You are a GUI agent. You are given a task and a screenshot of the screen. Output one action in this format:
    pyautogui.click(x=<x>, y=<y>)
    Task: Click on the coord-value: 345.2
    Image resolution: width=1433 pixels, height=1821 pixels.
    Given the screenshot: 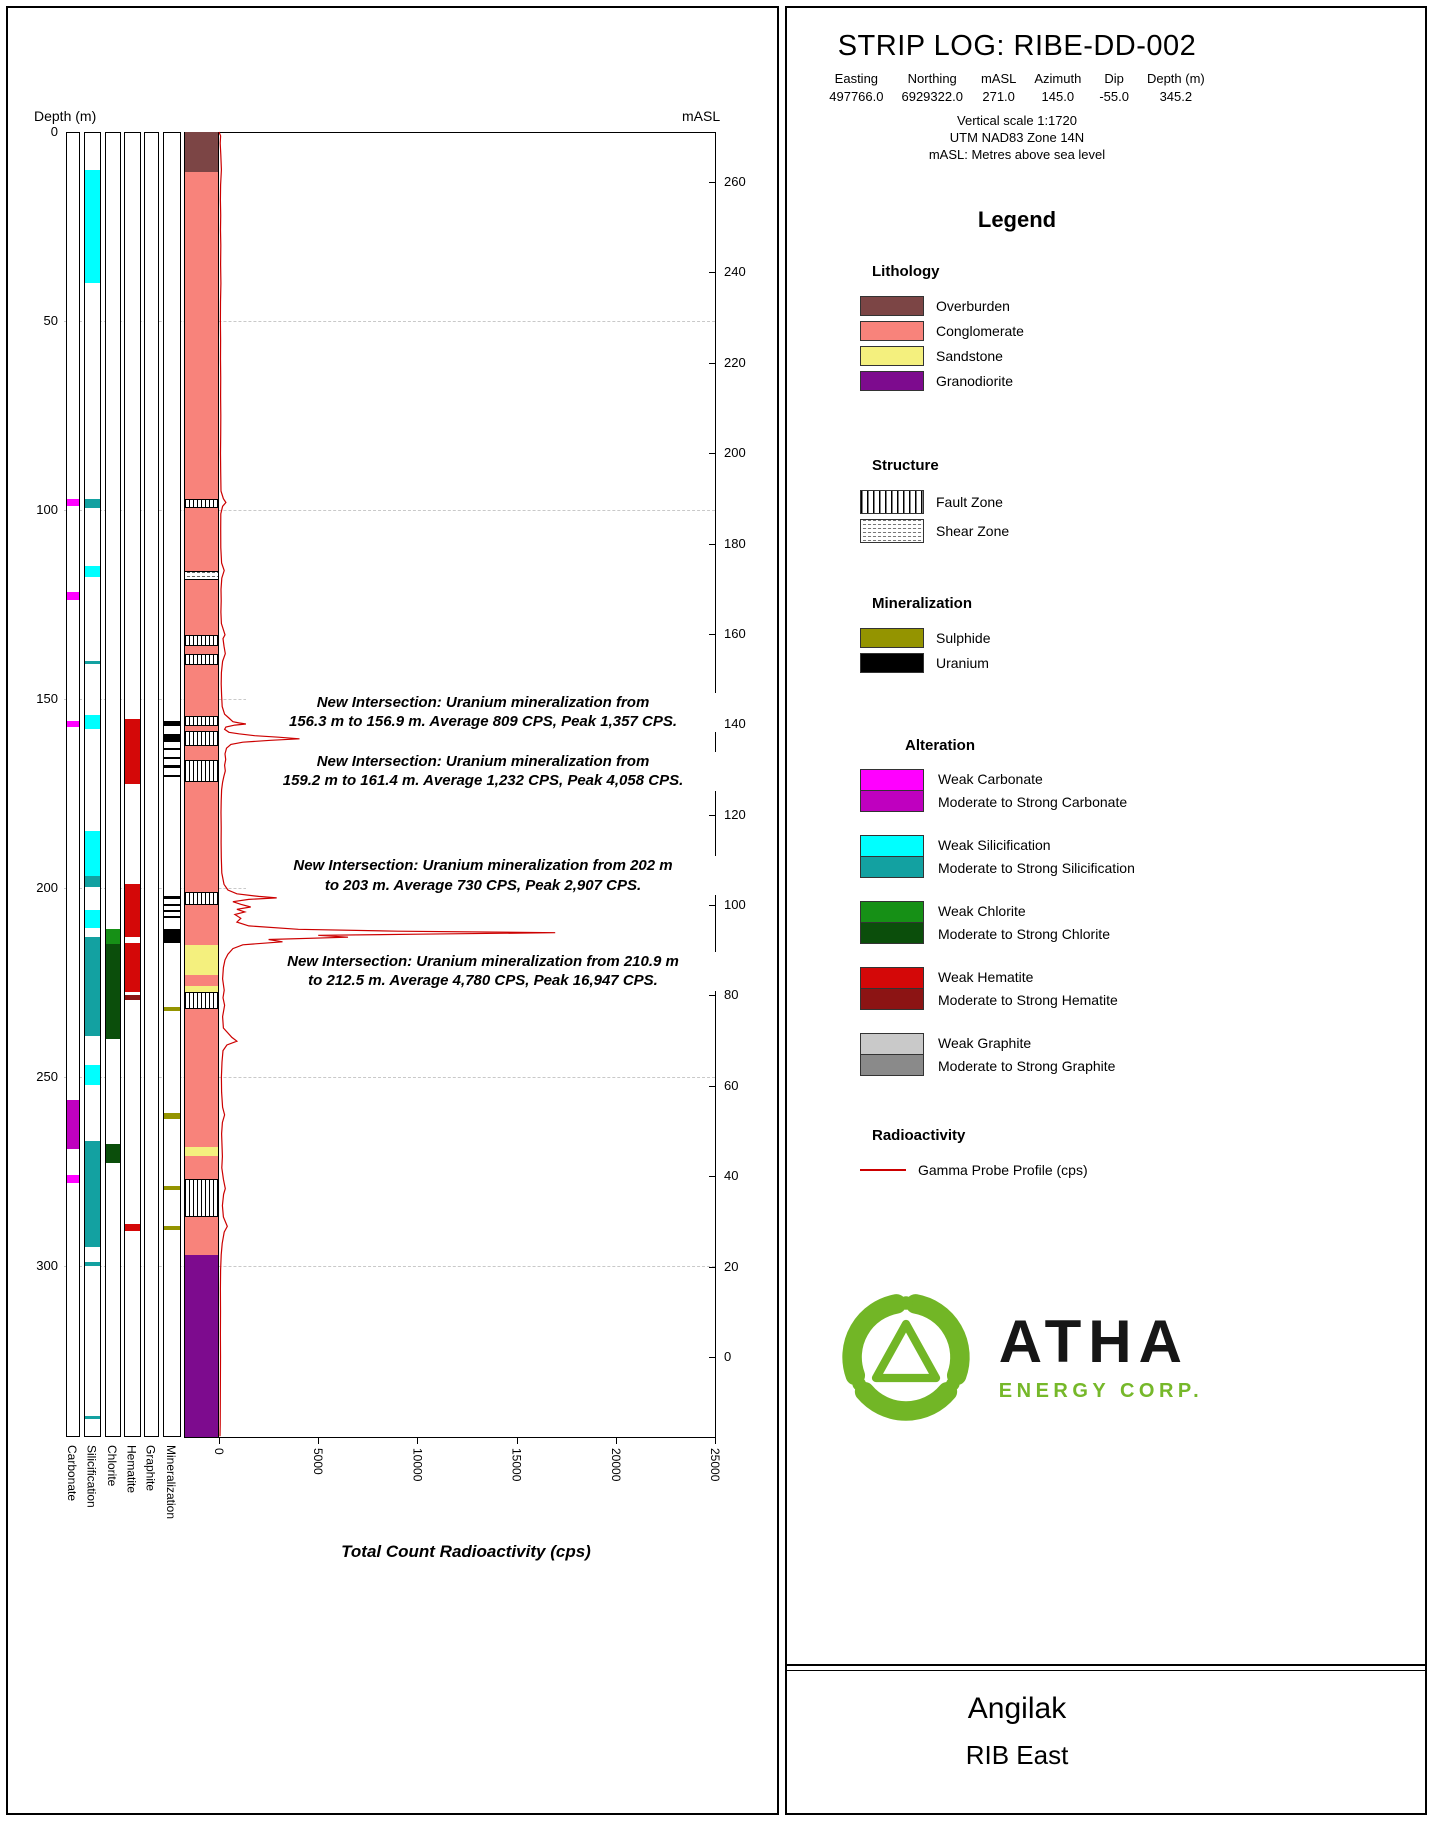 What is the action you would take?
    pyautogui.click(x=1176, y=96)
    